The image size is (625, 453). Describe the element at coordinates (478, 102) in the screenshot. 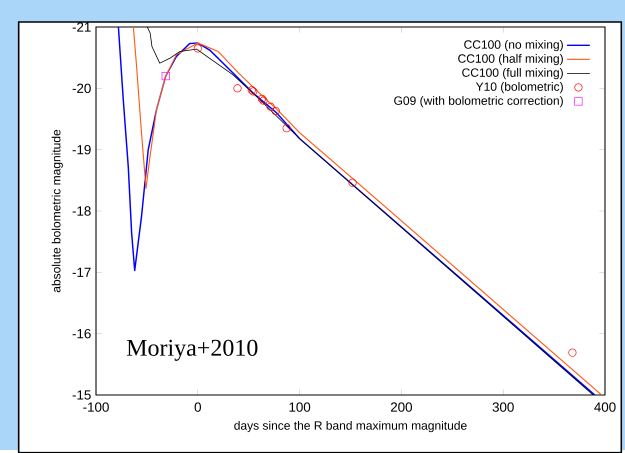

I see `legend-label: G09 (with bolometric correction)` at that location.